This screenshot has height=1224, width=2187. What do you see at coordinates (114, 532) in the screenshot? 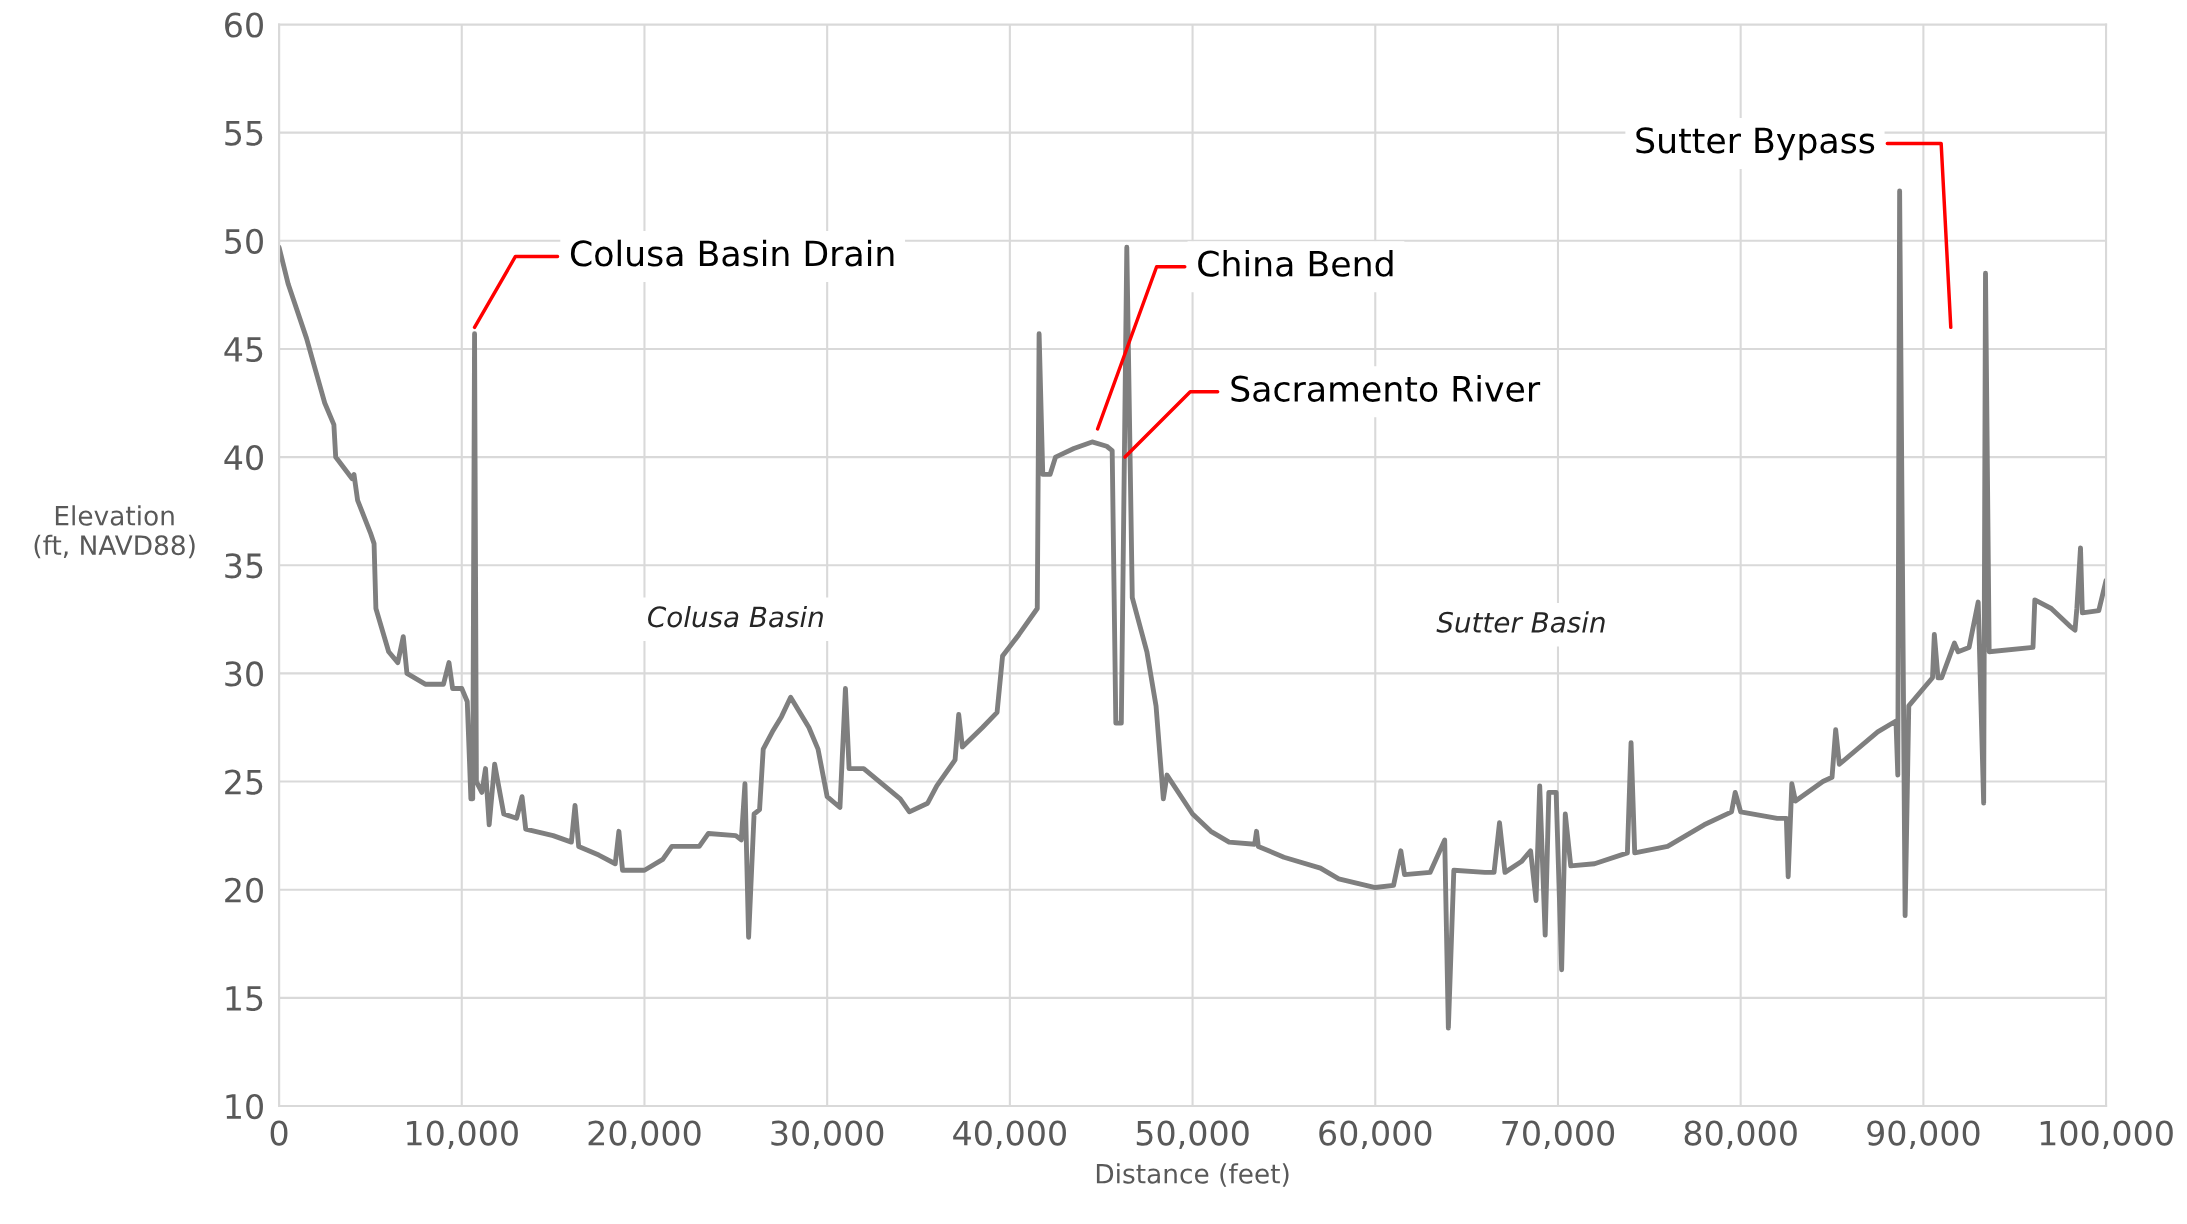
I see `y-axis-title: Elevation (ft, NAVD88)` at bounding box center [114, 532].